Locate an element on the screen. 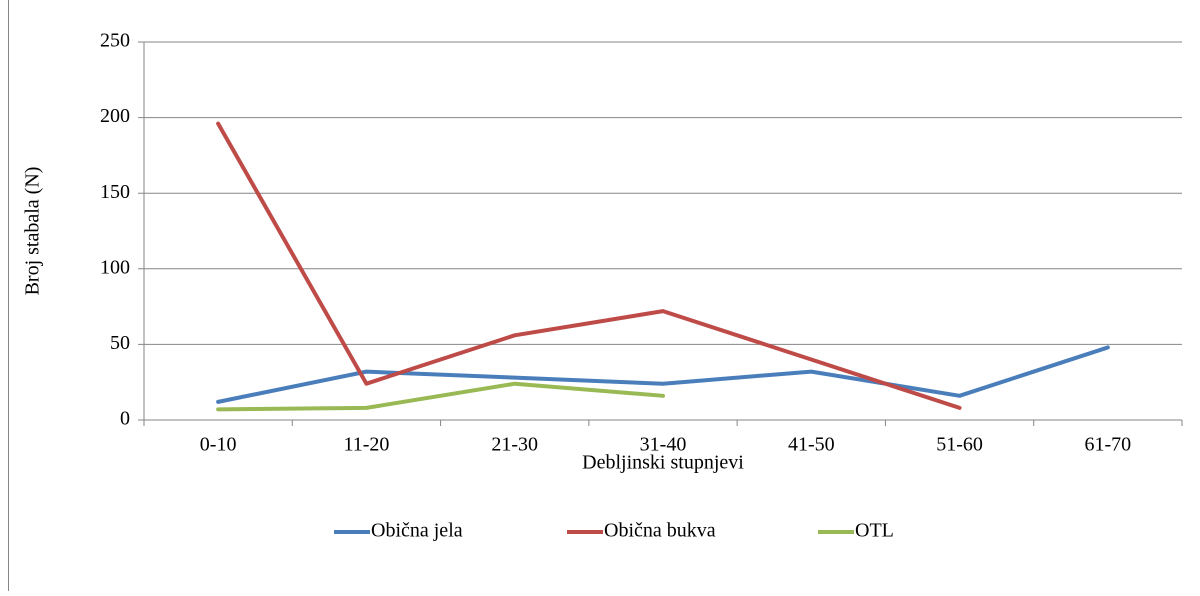  x-axis-label: Debljinski stupnjevi is located at coordinates (663, 463).